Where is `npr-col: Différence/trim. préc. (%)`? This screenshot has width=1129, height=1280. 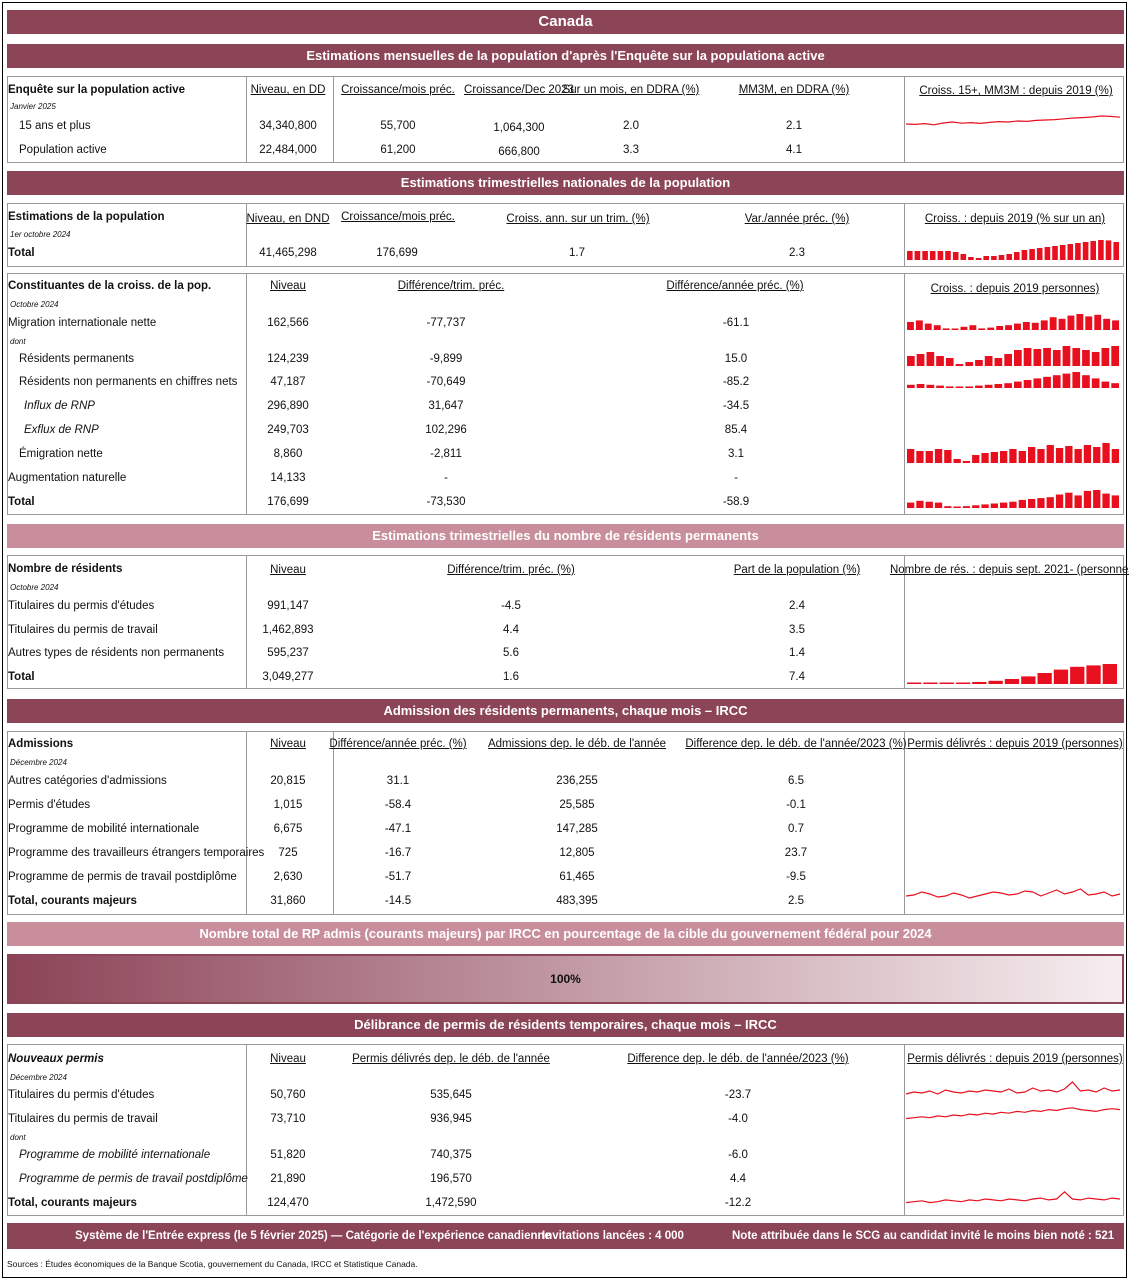
npr-col: Différence/trim. préc. (%) is located at coordinates (511, 570).